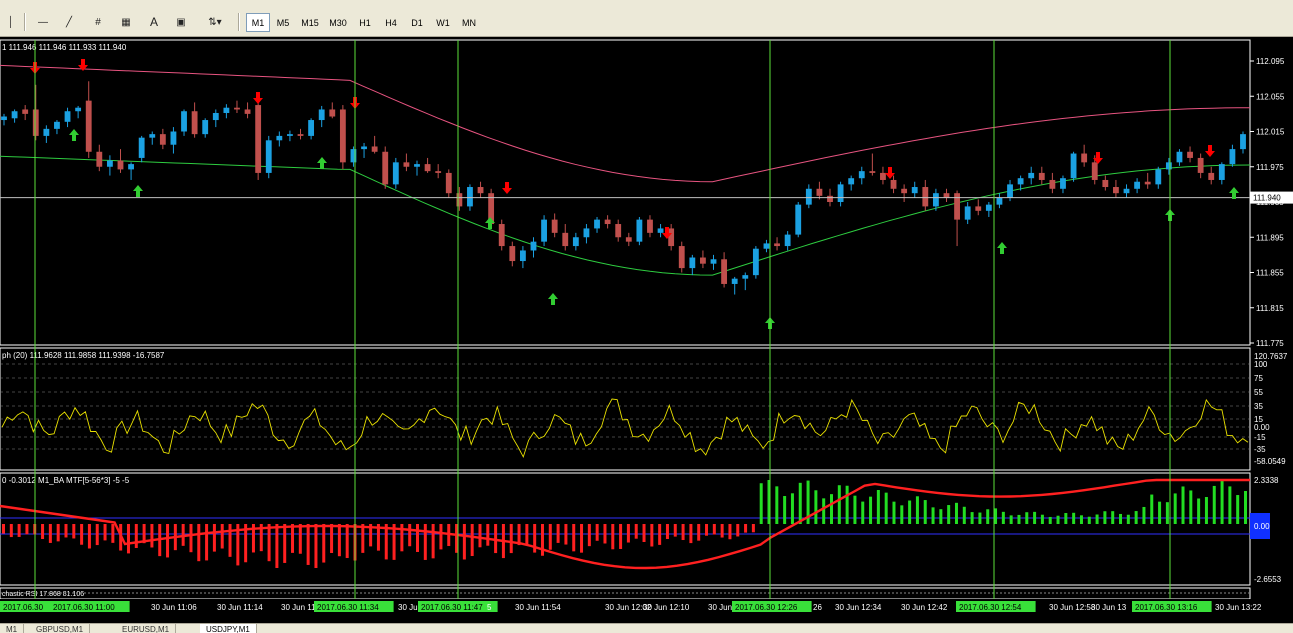 The height and width of the screenshot is (633, 1293). What do you see at coordinates (766, 607) in the screenshot?
I see `time-label: 2017.06.30 12:26` at bounding box center [766, 607].